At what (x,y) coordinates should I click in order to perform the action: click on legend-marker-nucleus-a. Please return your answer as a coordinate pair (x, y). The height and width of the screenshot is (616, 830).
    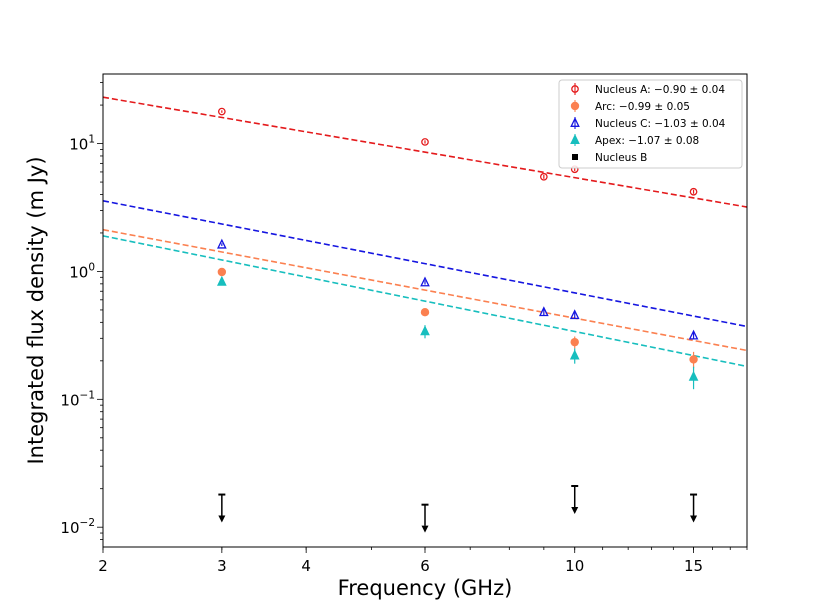
    Looking at the image, I should click on (575, 89).